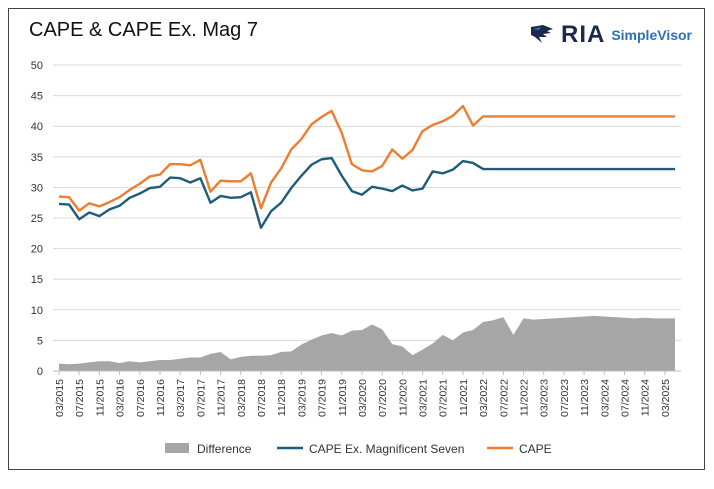 The image size is (714, 489). I want to click on x-tick-label: 11/2022, so click(525, 397).